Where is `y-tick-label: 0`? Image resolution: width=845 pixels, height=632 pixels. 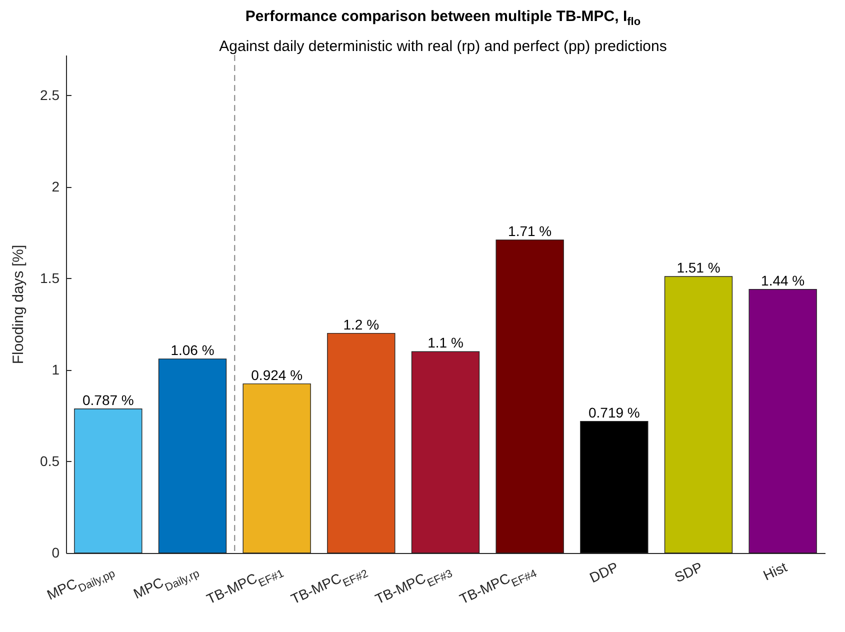 y-tick-label: 0 is located at coordinates (56, 552).